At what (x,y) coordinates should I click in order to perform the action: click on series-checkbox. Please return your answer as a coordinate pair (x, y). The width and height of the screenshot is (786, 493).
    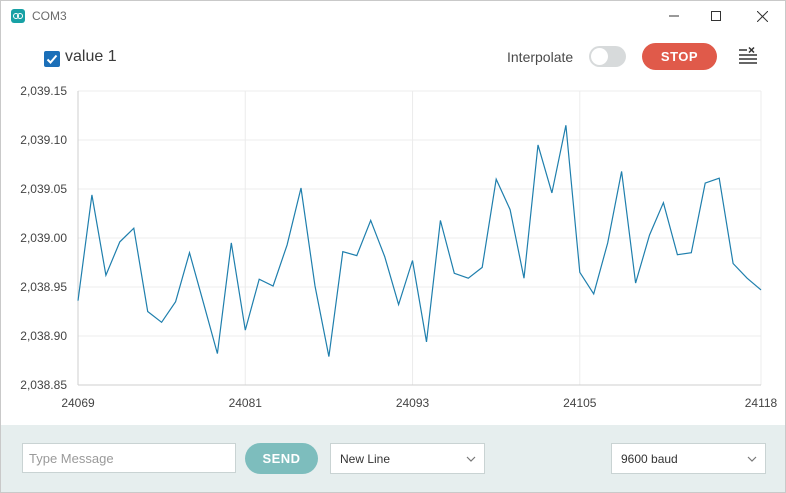
    Looking at the image, I should click on (52, 59).